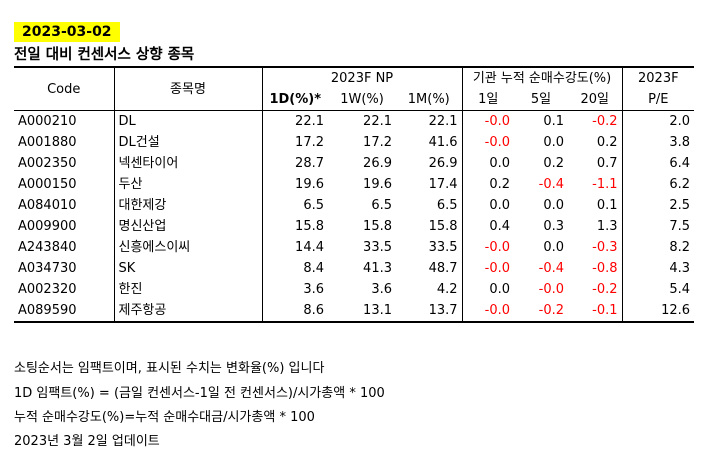  What do you see at coordinates (605, 247) in the screenshot?
I see `cell-flow-20d: -0.3` at bounding box center [605, 247].